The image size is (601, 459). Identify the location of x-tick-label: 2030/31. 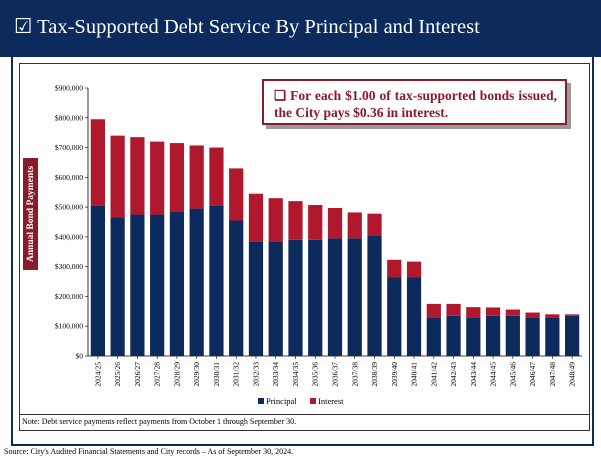
(216, 374).